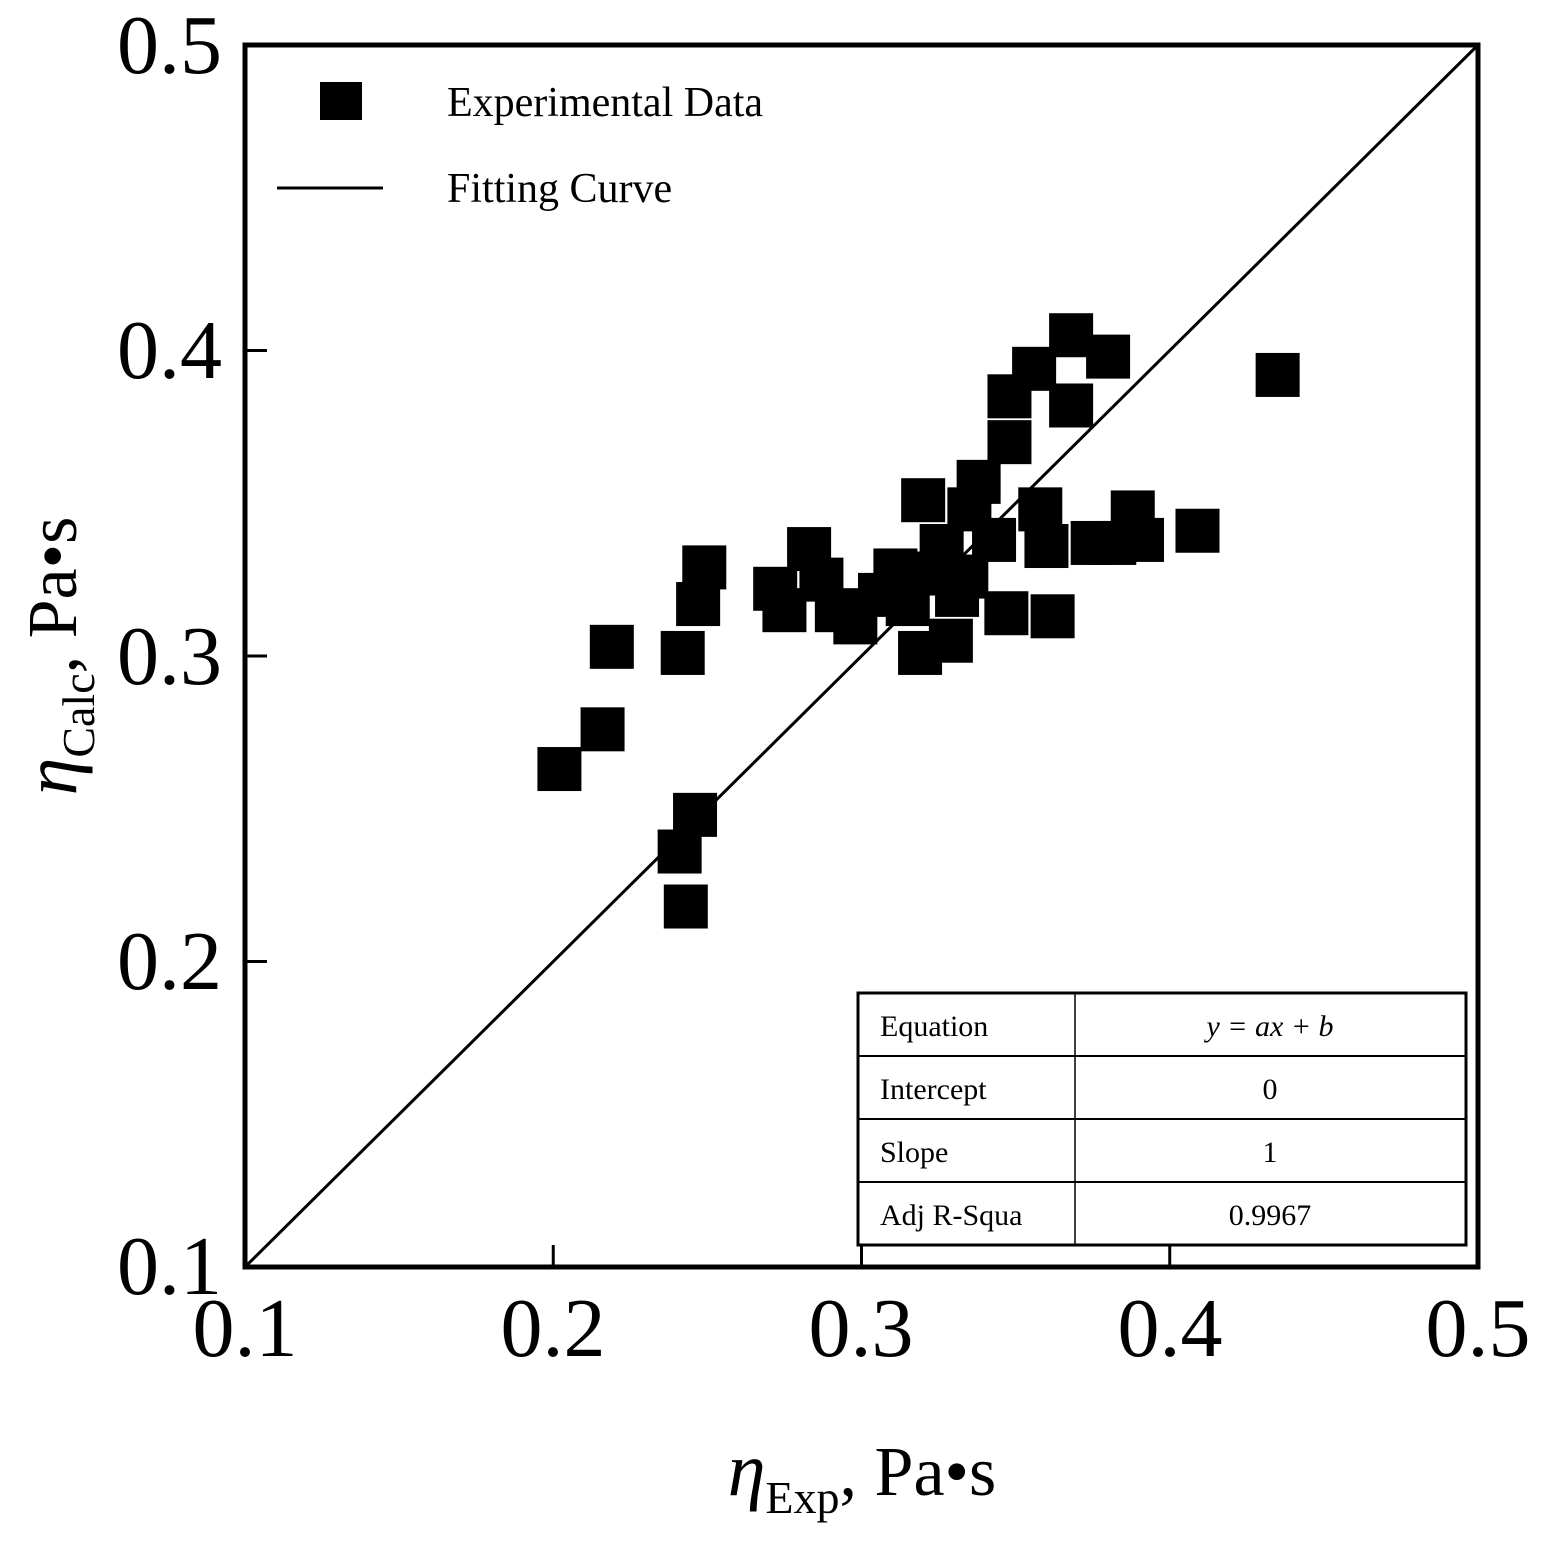 Image resolution: width=1546 pixels, height=1546 pixels. Describe the element at coordinates (861, 1256) in the screenshot. I see `x-axis-ticks` at that location.